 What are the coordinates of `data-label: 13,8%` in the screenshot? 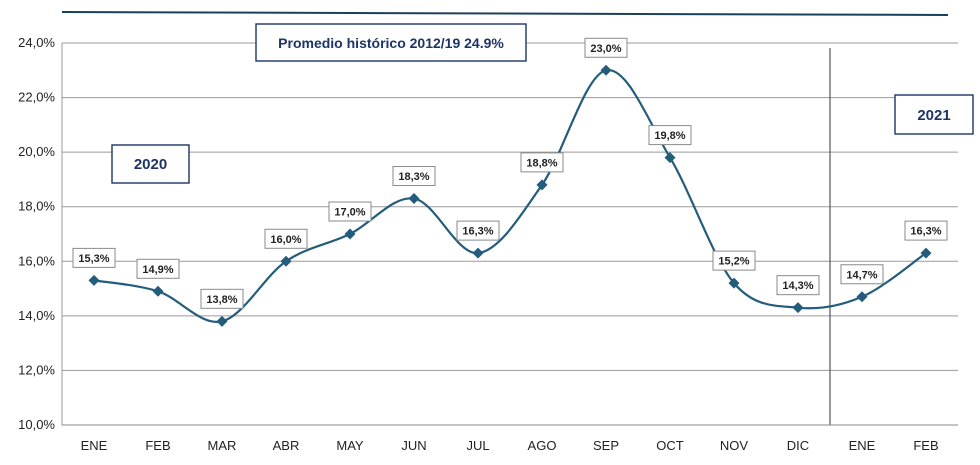 It's located at (222, 298).